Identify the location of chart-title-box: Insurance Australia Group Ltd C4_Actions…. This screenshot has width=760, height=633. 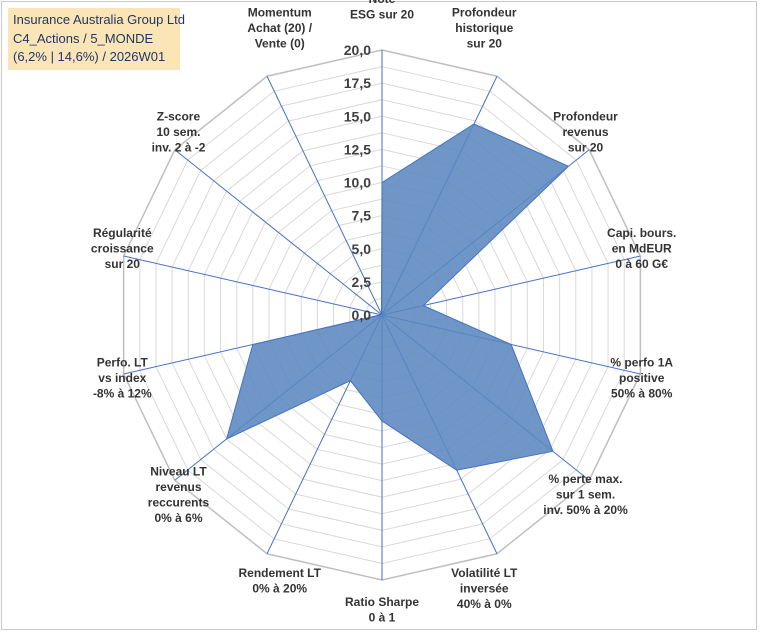
(96, 39).